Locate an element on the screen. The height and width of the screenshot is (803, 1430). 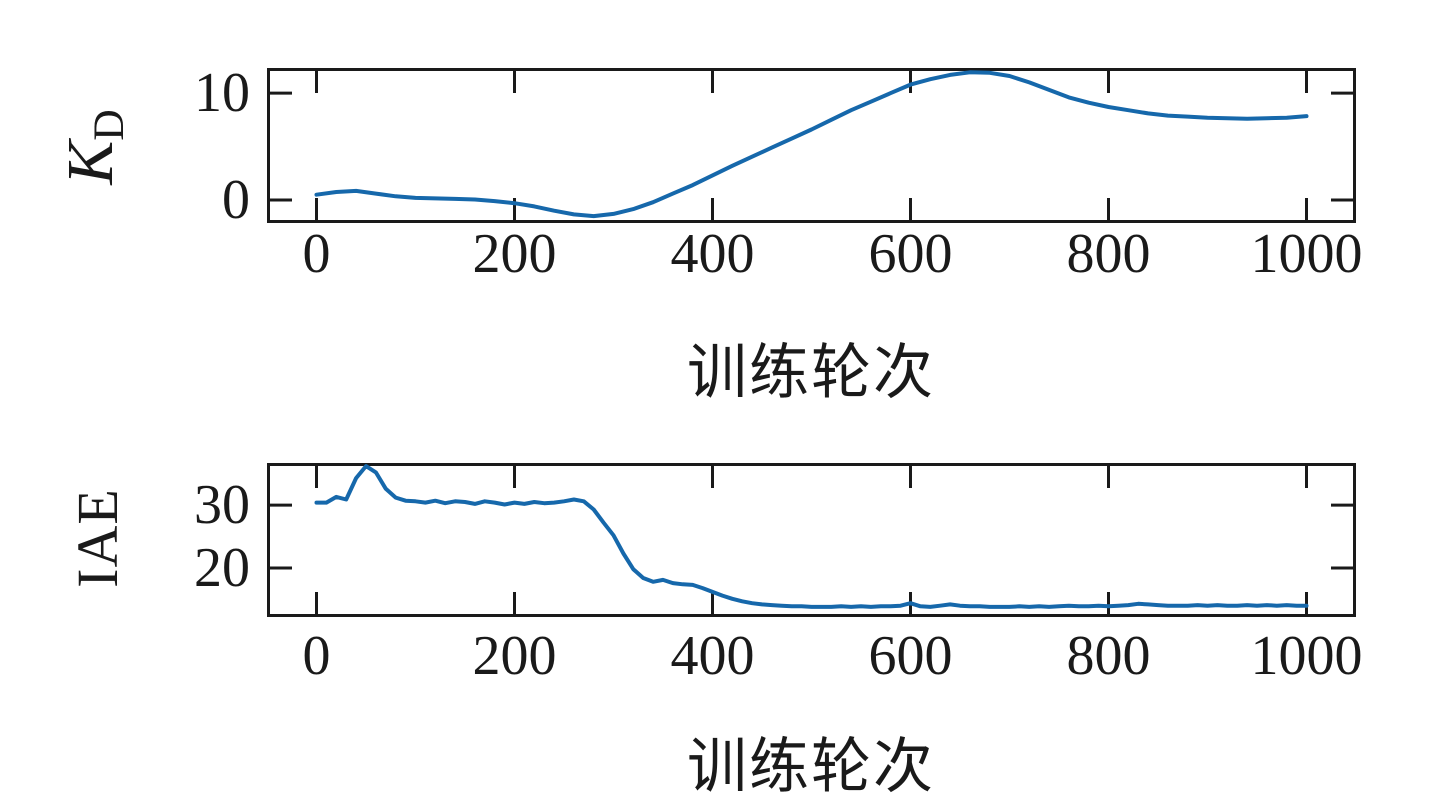
kd-line is located at coordinates (811, 144).